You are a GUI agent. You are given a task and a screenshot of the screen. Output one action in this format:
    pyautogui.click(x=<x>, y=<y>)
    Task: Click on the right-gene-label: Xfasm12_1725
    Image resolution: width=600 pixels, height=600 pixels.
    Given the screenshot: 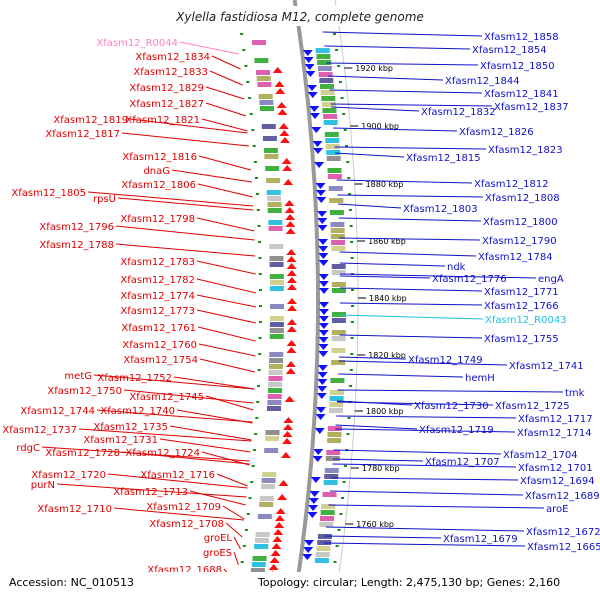 What is the action you would take?
    pyautogui.click(x=532, y=406)
    